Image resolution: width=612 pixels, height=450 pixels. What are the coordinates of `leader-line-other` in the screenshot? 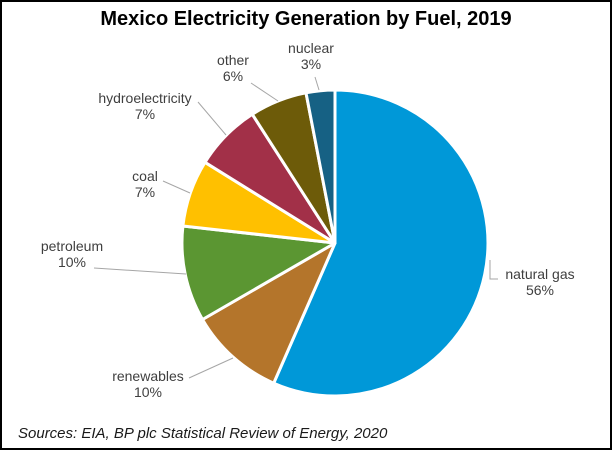 It's located at (264, 92).